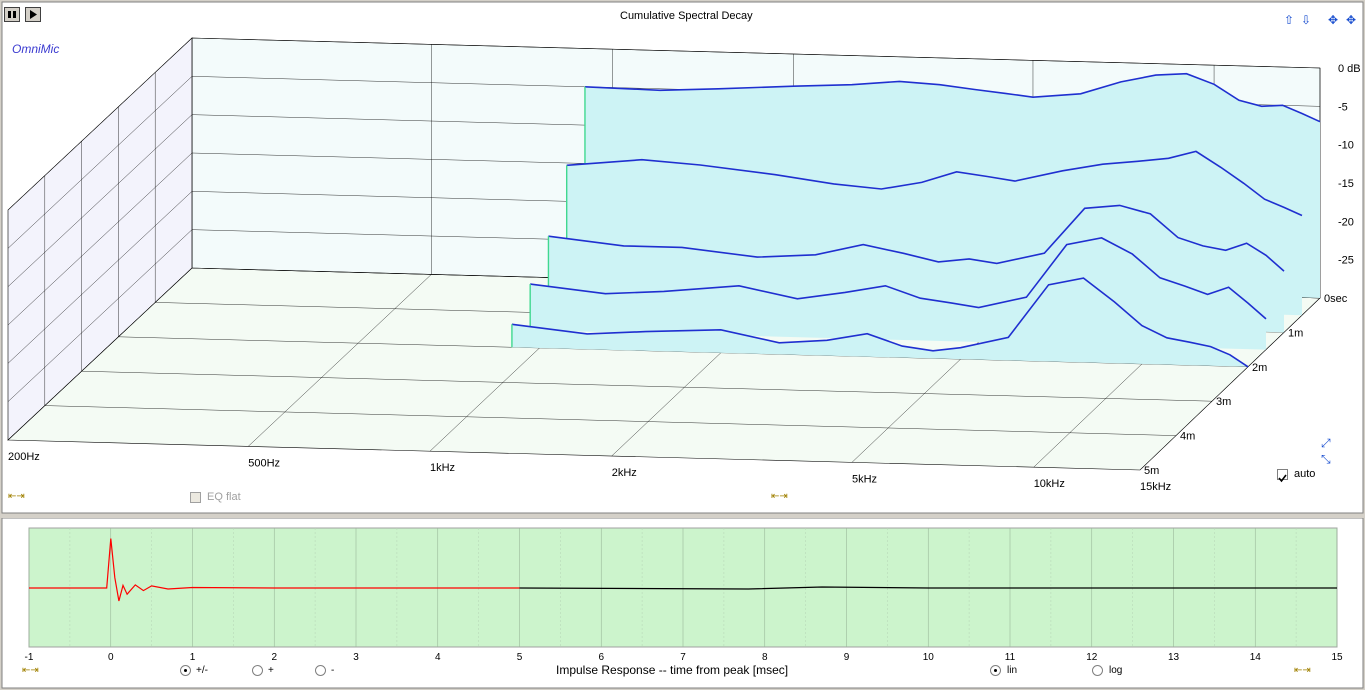 The height and width of the screenshot is (690, 1365). I want to click on csd-z-tick-label: 5m, so click(1151, 471).